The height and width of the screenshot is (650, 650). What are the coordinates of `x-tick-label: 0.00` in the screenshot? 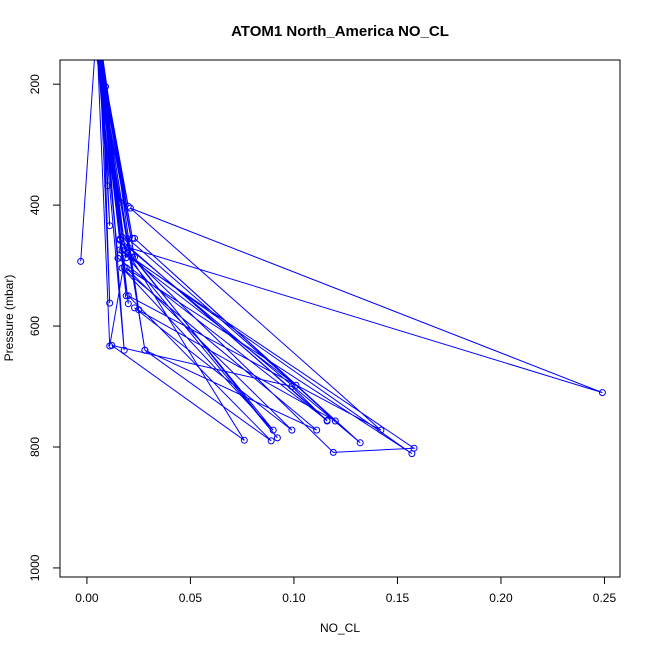 It's located at (87, 598).